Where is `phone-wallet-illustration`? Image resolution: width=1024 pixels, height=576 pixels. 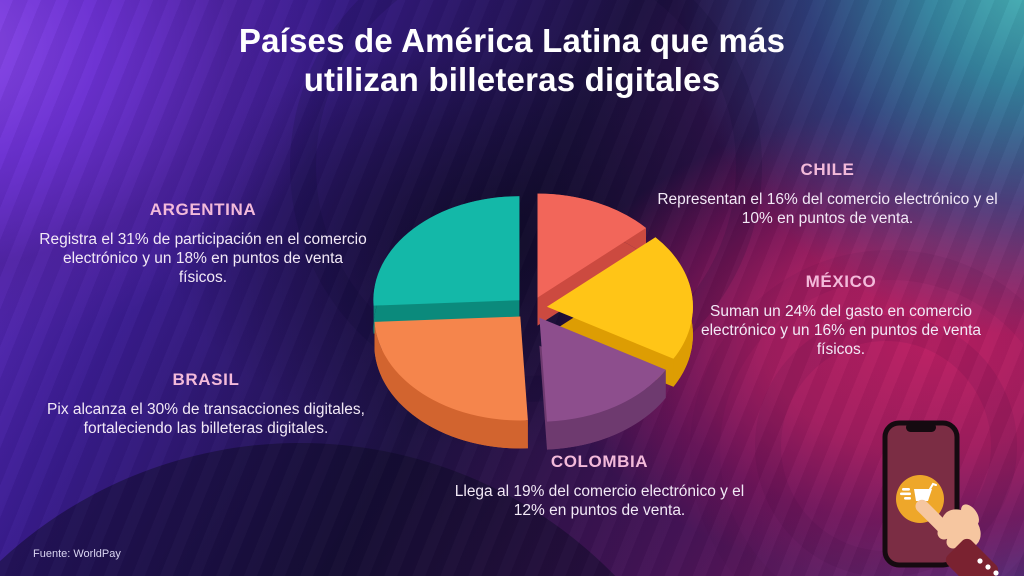
phone-wallet-illustration is located at coordinates (940, 498).